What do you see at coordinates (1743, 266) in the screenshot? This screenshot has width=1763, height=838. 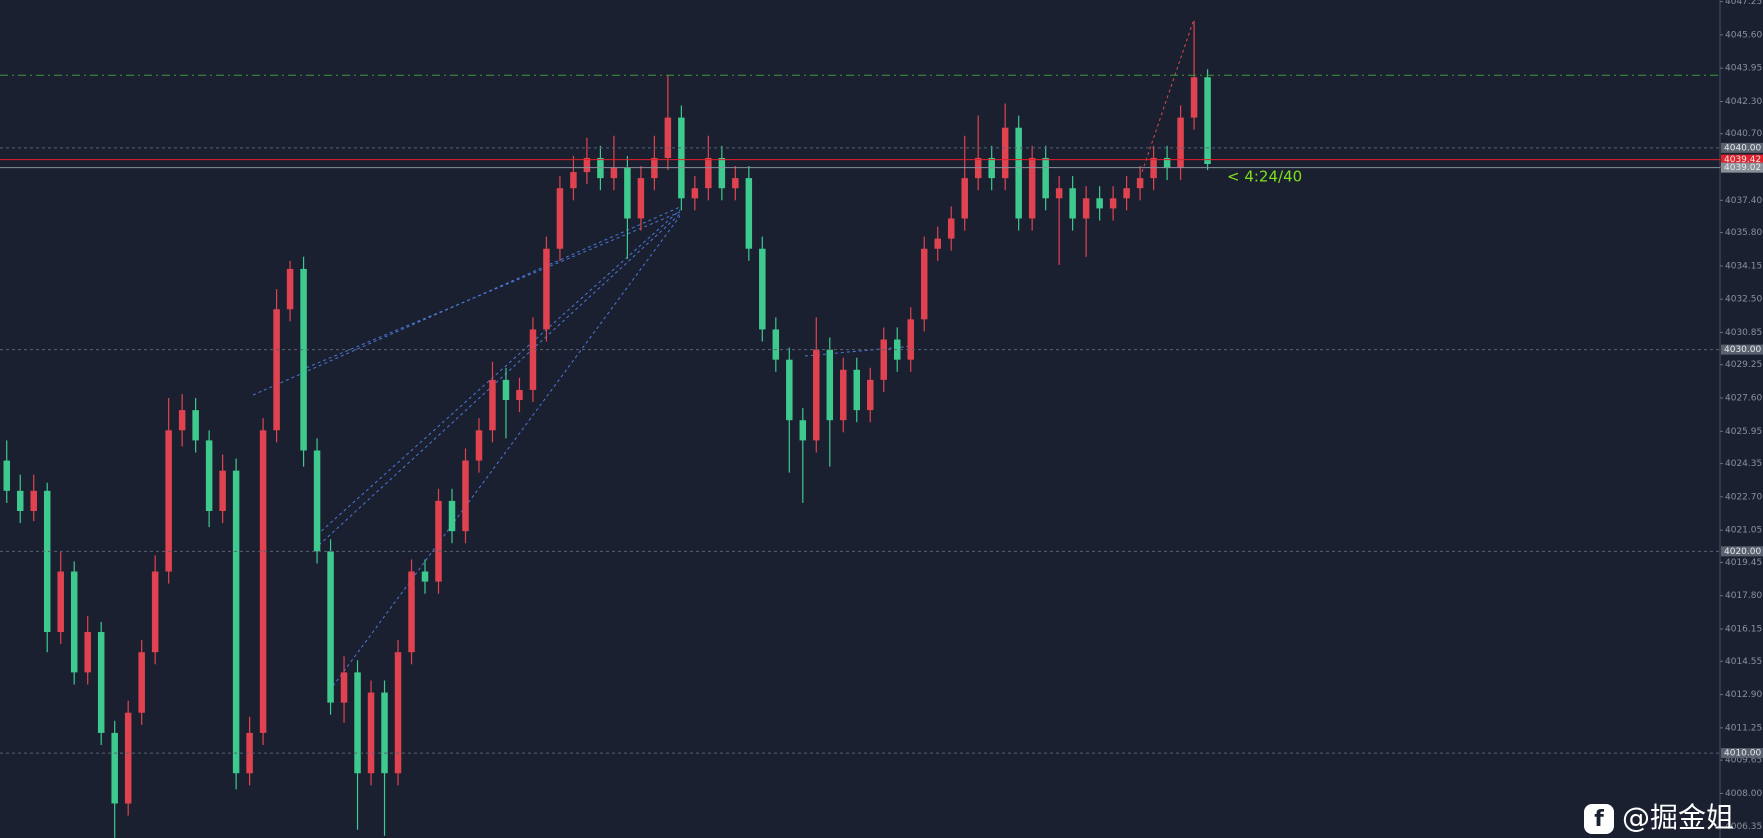 I see `y-tick-label: 4034.15` at bounding box center [1743, 266].